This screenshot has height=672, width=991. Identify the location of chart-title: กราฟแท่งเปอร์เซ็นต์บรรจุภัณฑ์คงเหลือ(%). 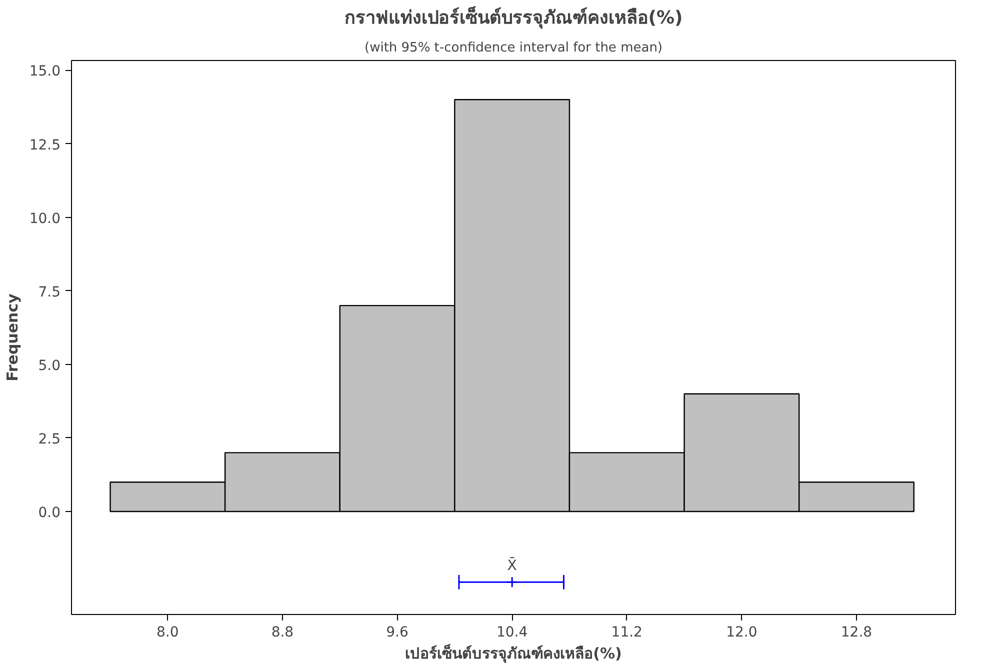
(513, 18).